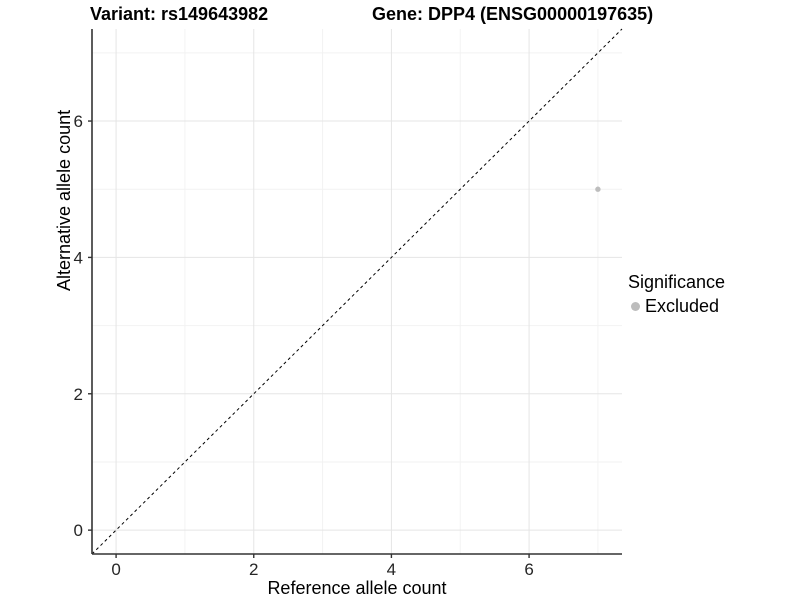  What do you see at coordinates (78, 530) in the screenshot?
I see `y-tick-label: 0` at bounding box center [78, 530].